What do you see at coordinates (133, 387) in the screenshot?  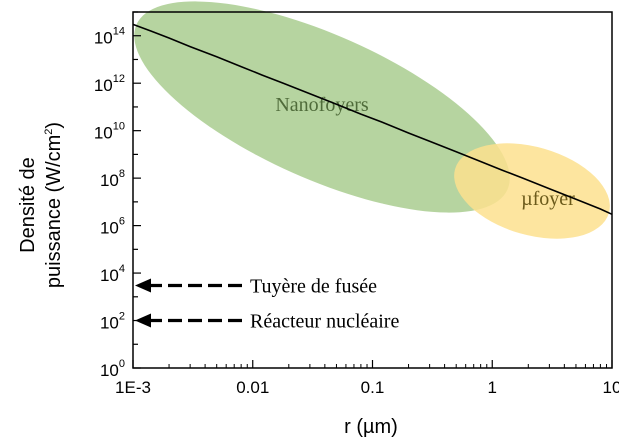 I see `x-tick-label: 1E-3` at bounding box center [133, 387].